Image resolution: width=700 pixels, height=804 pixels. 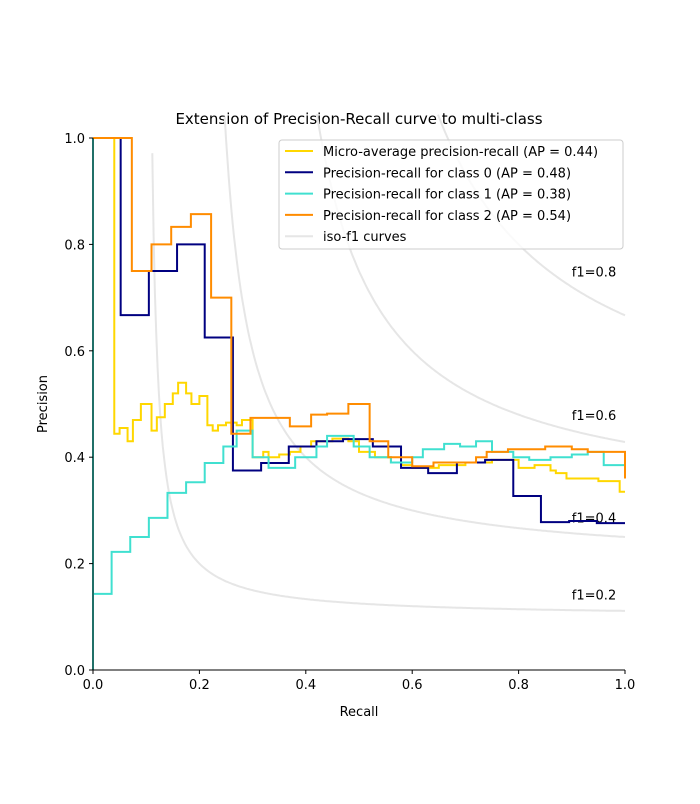 I want to click on x-tick-label: 0.2, so click(x=199, y=685).